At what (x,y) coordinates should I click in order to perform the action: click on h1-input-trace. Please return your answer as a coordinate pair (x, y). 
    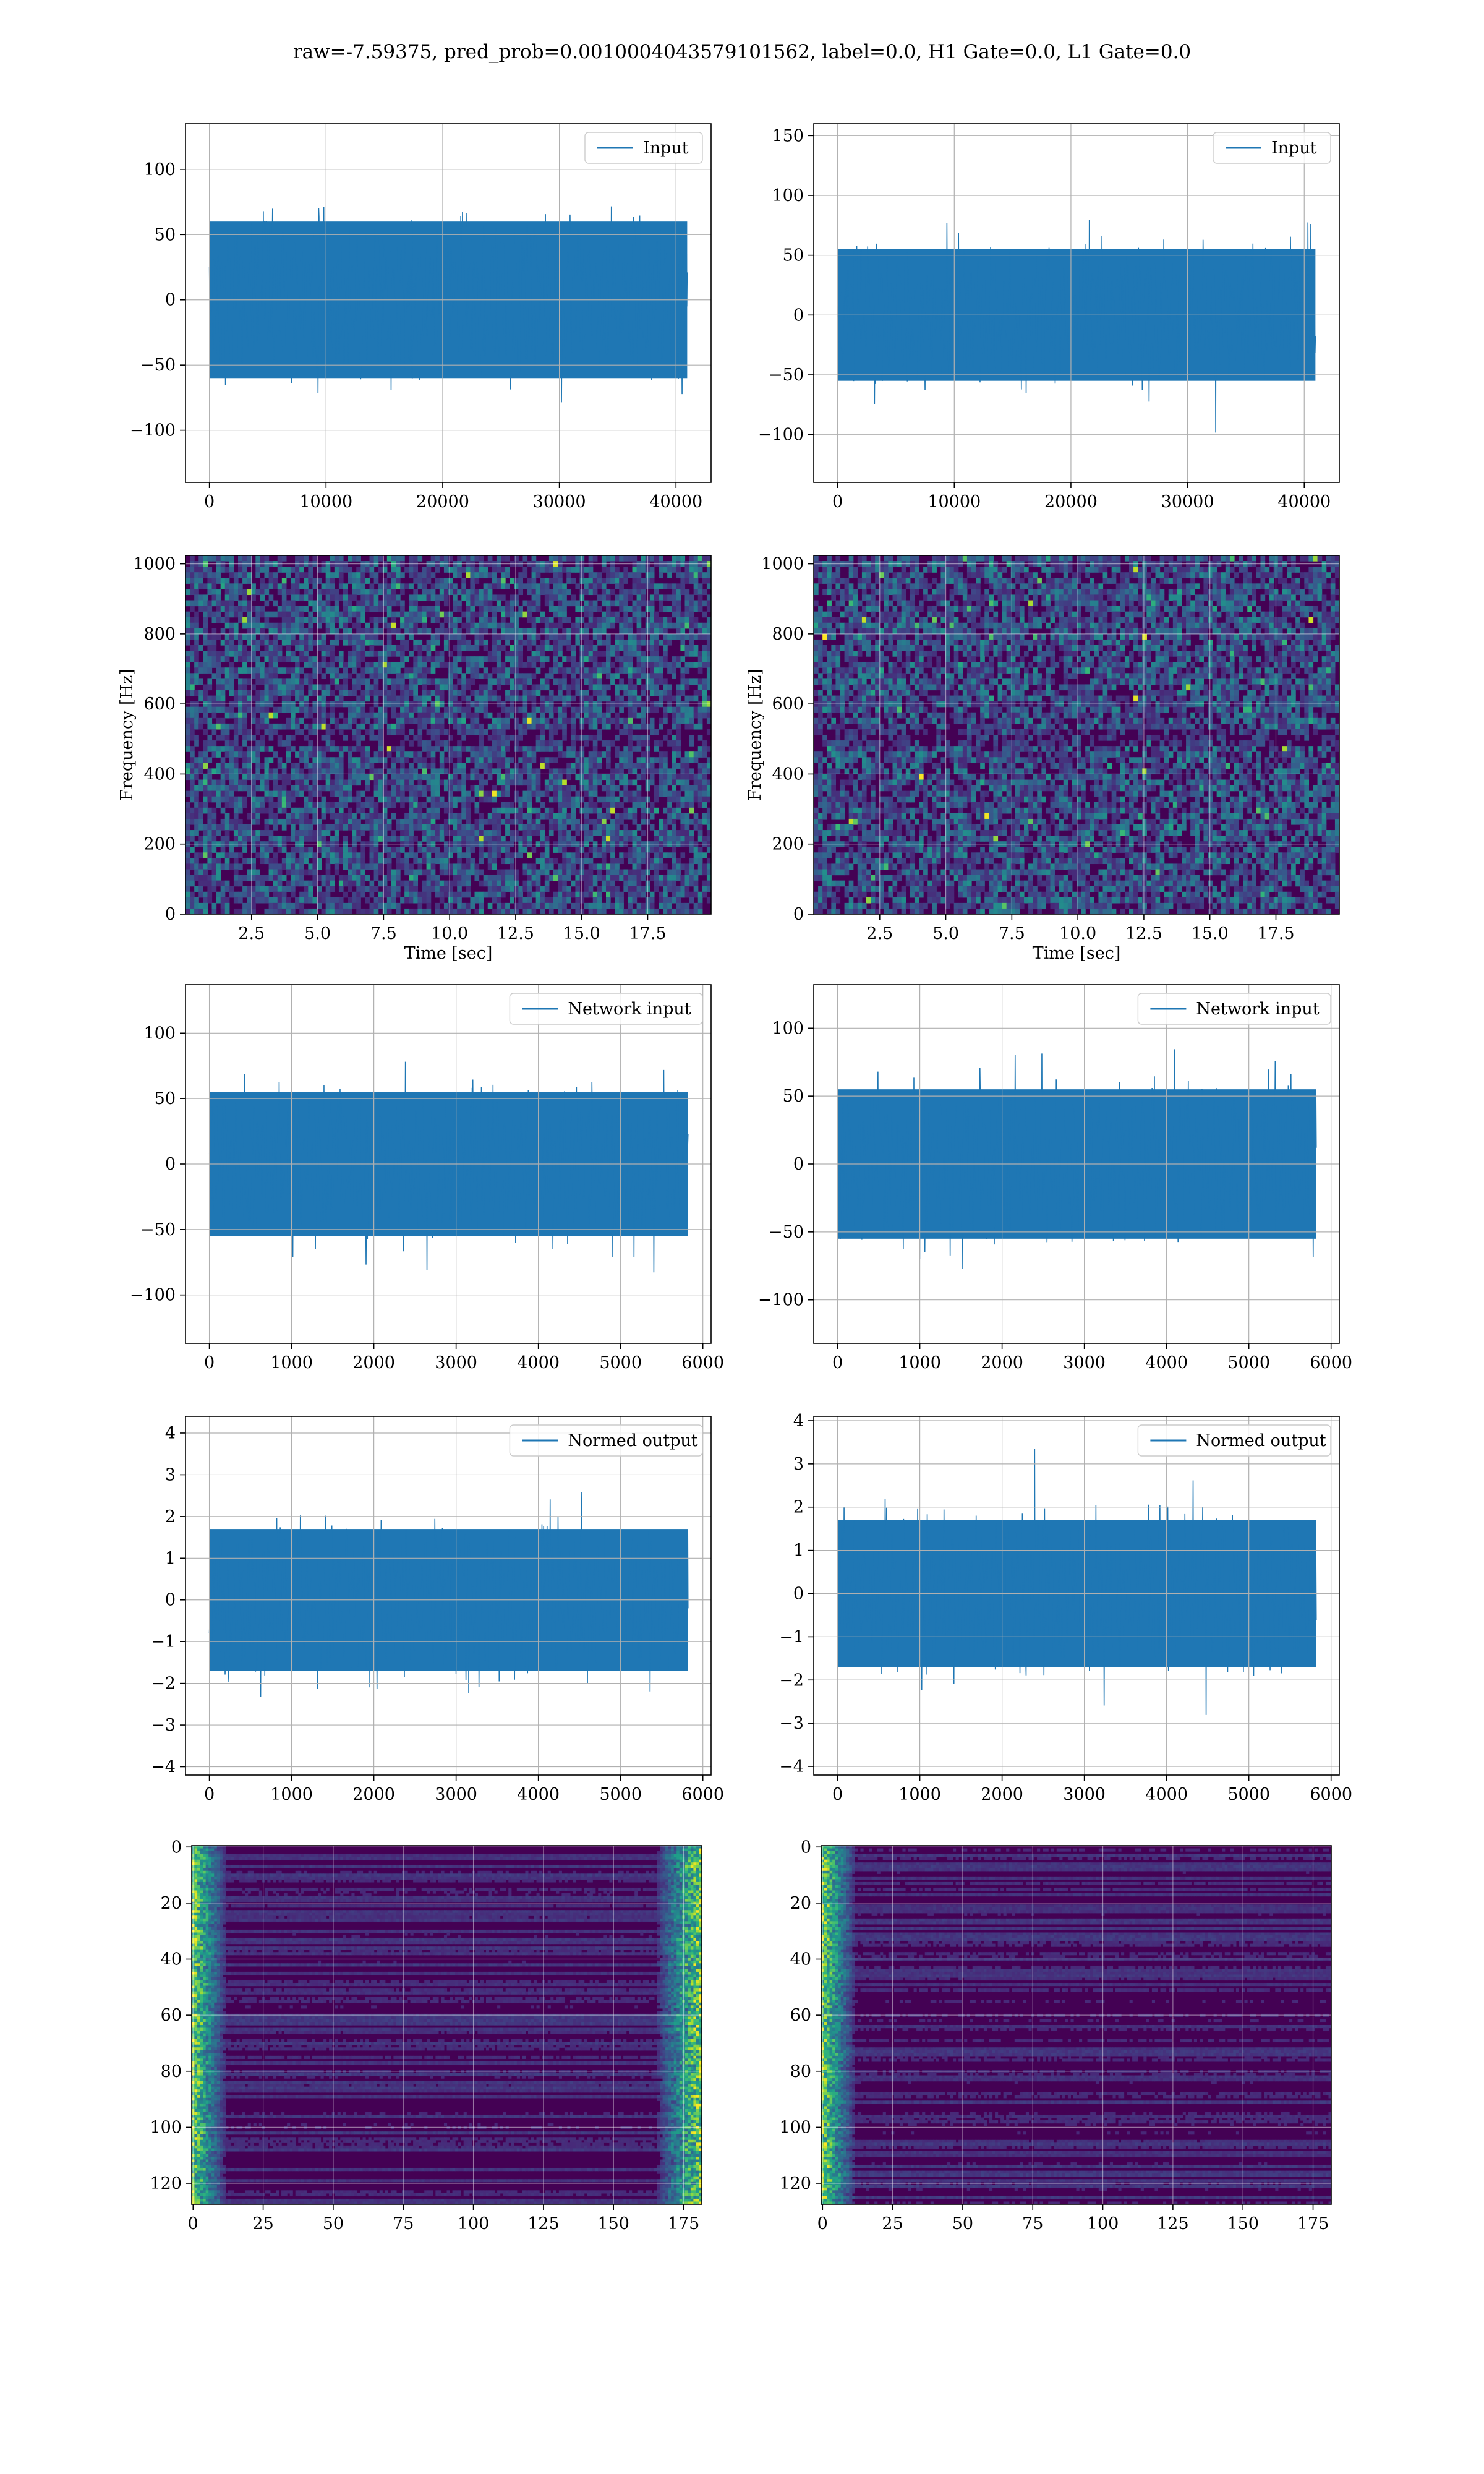
    Looking at the image, I should click on (448, 304).